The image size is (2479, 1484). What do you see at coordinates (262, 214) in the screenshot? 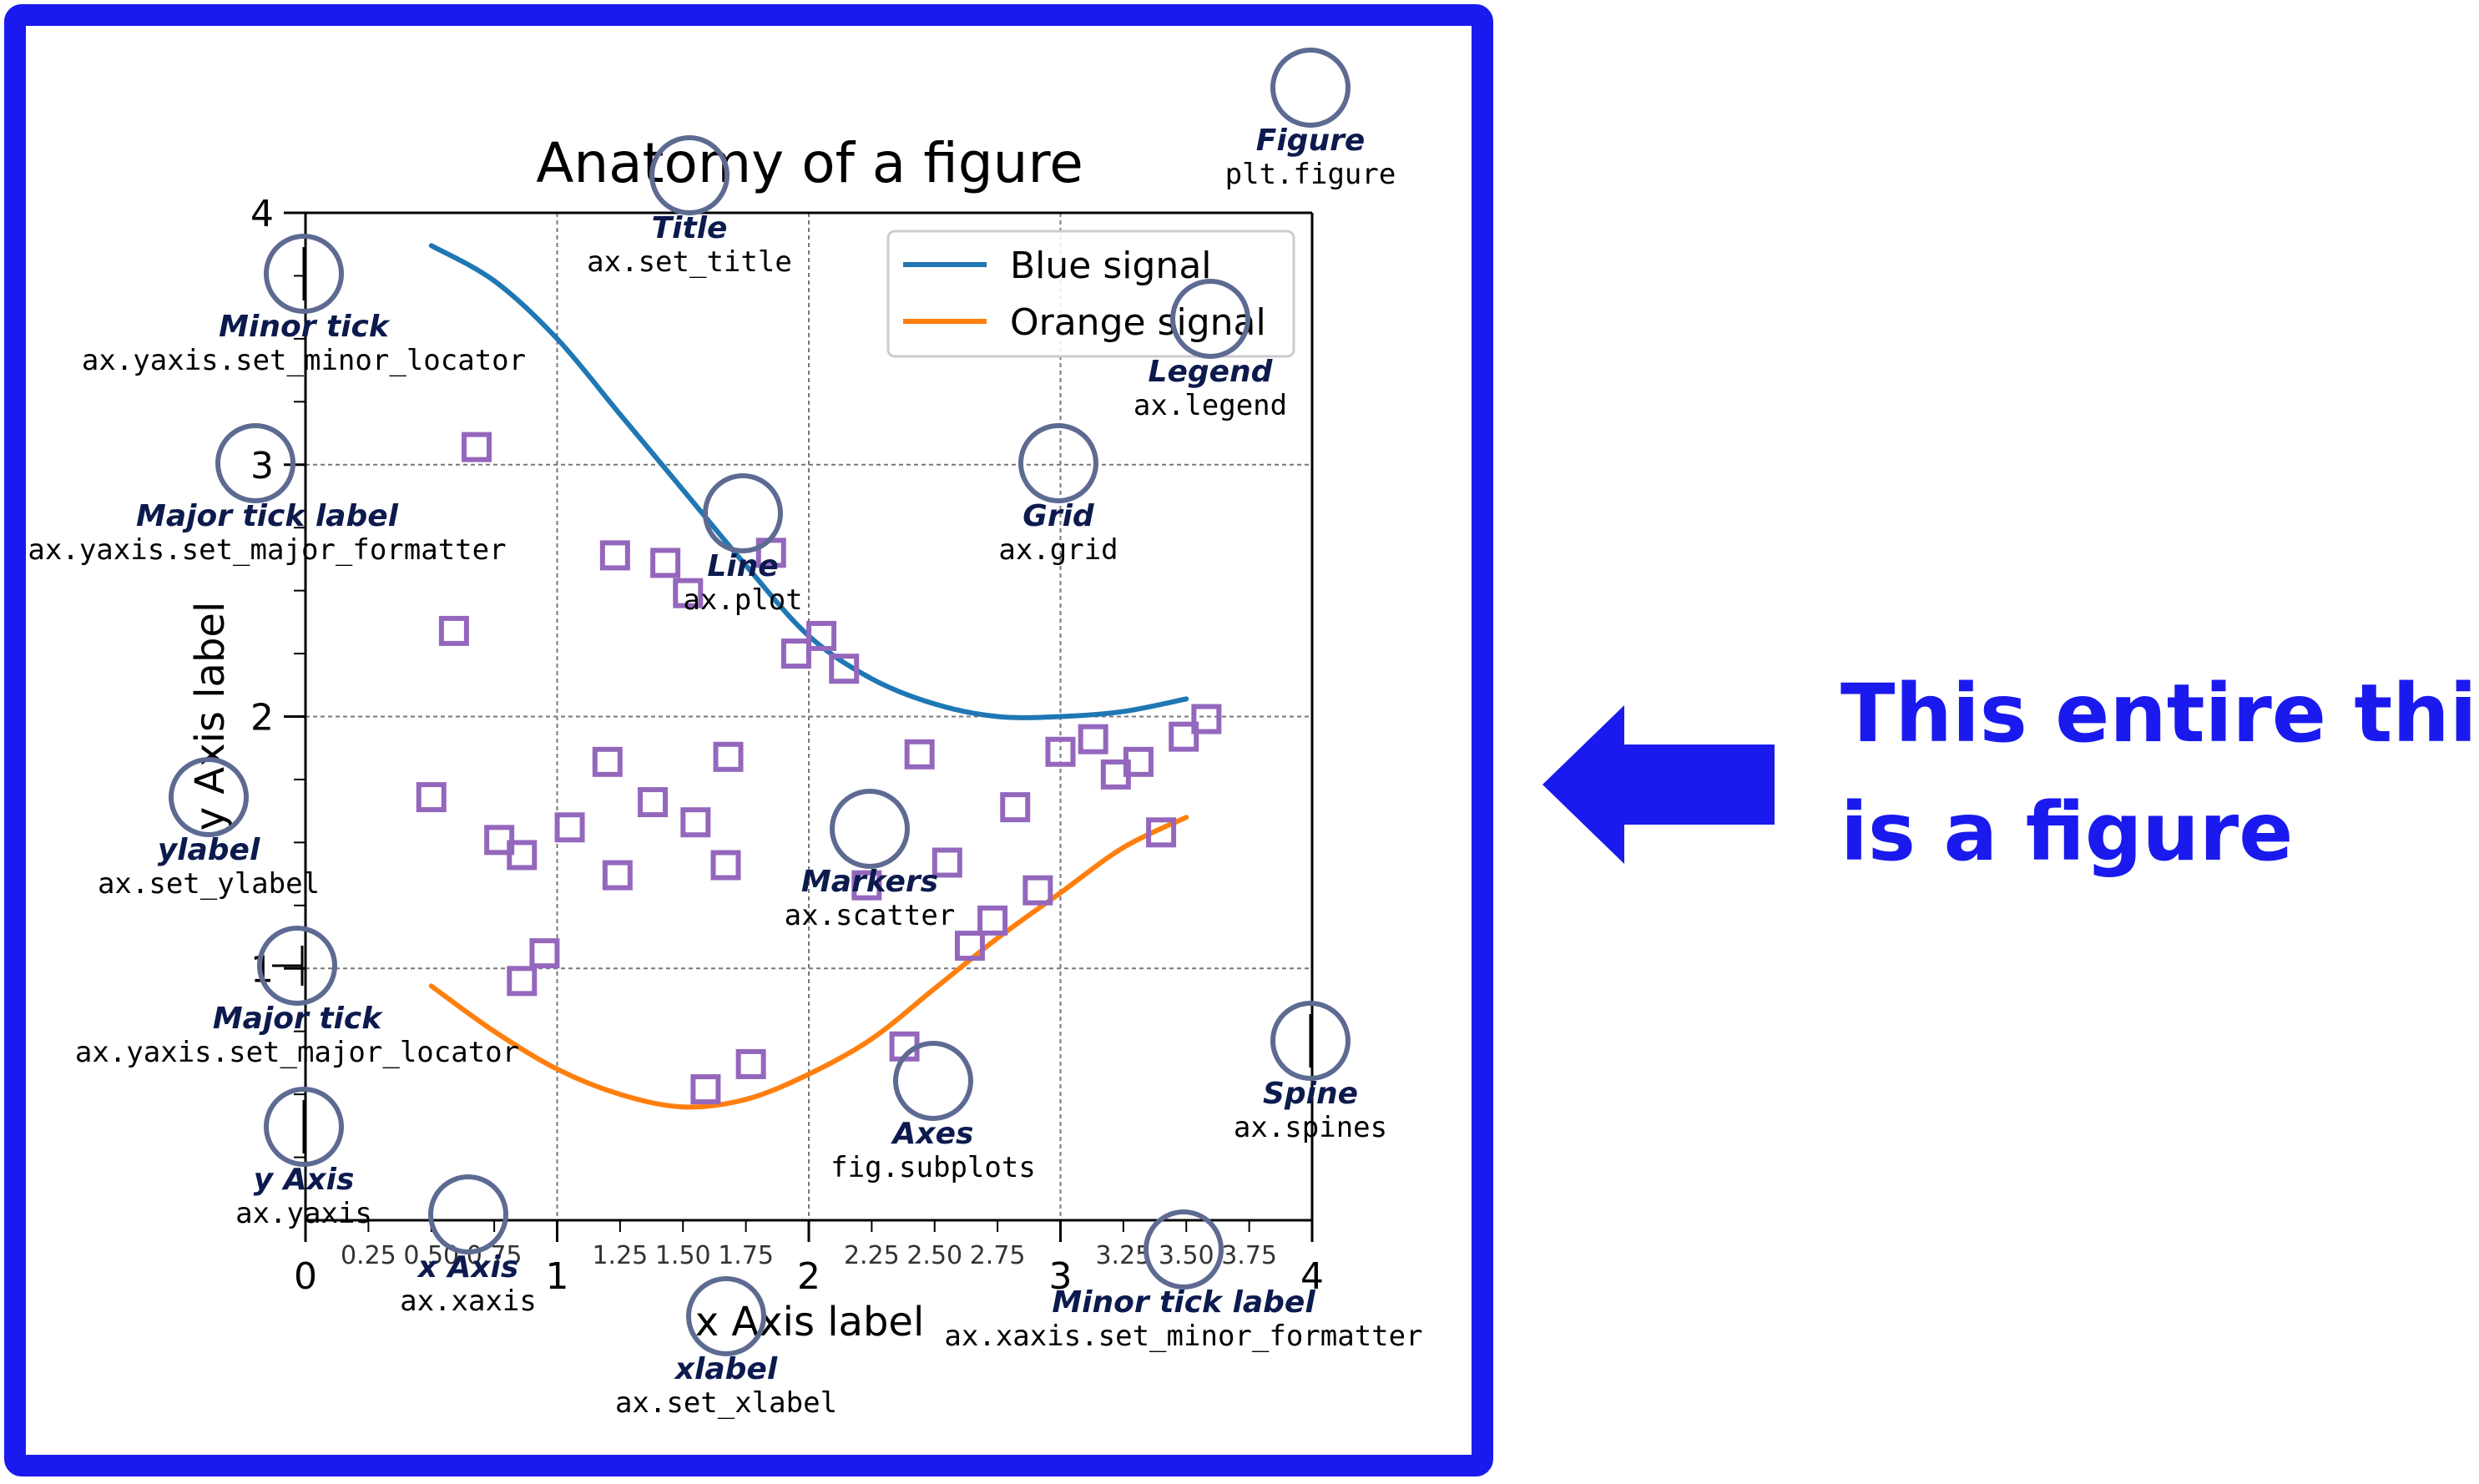
I see `y-major-tick-label: 4` at bounding box center [262, 214].